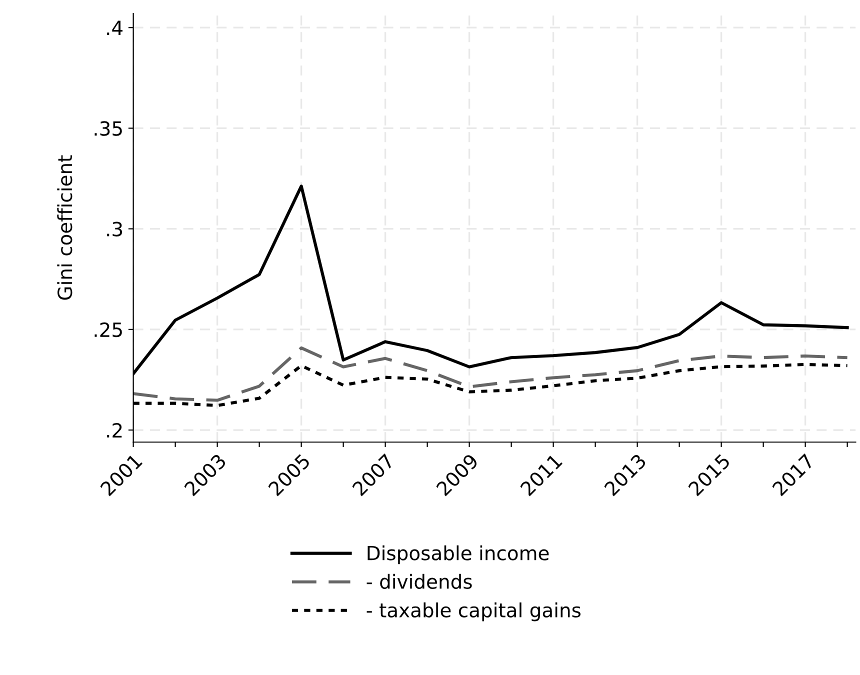  I want to click on line-series, so click(491, 374).